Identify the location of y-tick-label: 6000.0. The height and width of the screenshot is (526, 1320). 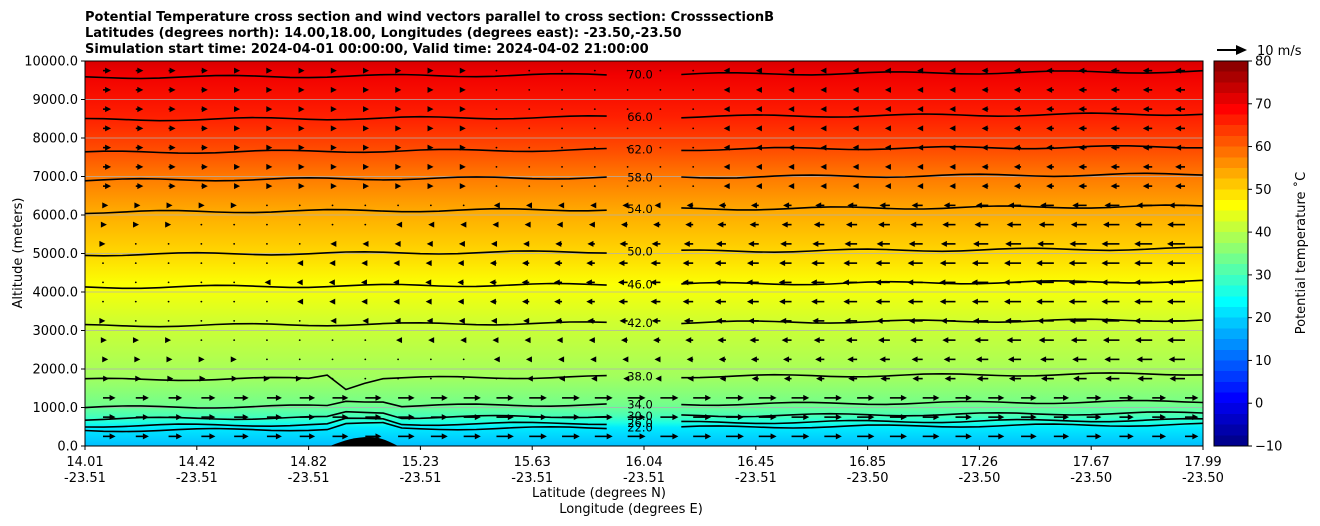
(56, 216).